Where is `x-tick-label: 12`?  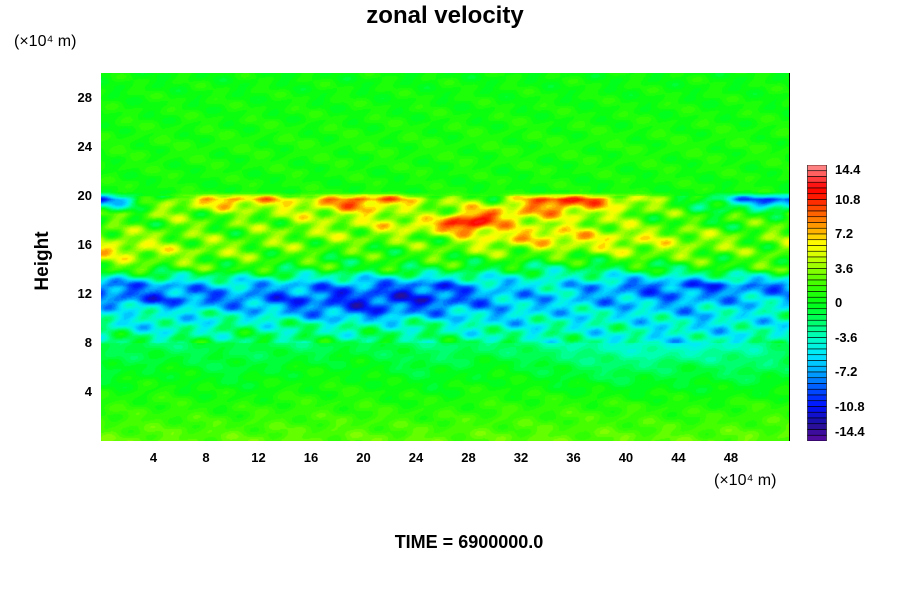 x-tick-label: 12 is located at coordinates (258, 457).